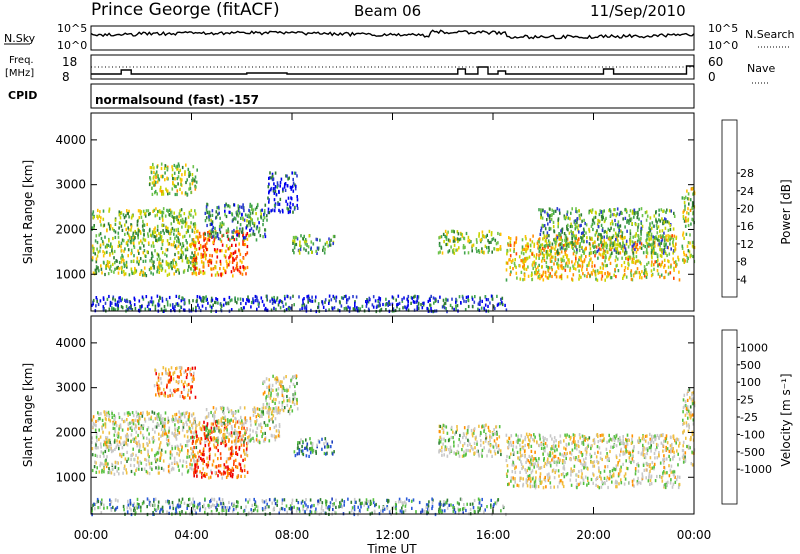 The height and width of the screenshot is (554, 800). Describe the element at coordinates (70, 229) in the screenshot. I see `y-tick-label: 2000` at that location.